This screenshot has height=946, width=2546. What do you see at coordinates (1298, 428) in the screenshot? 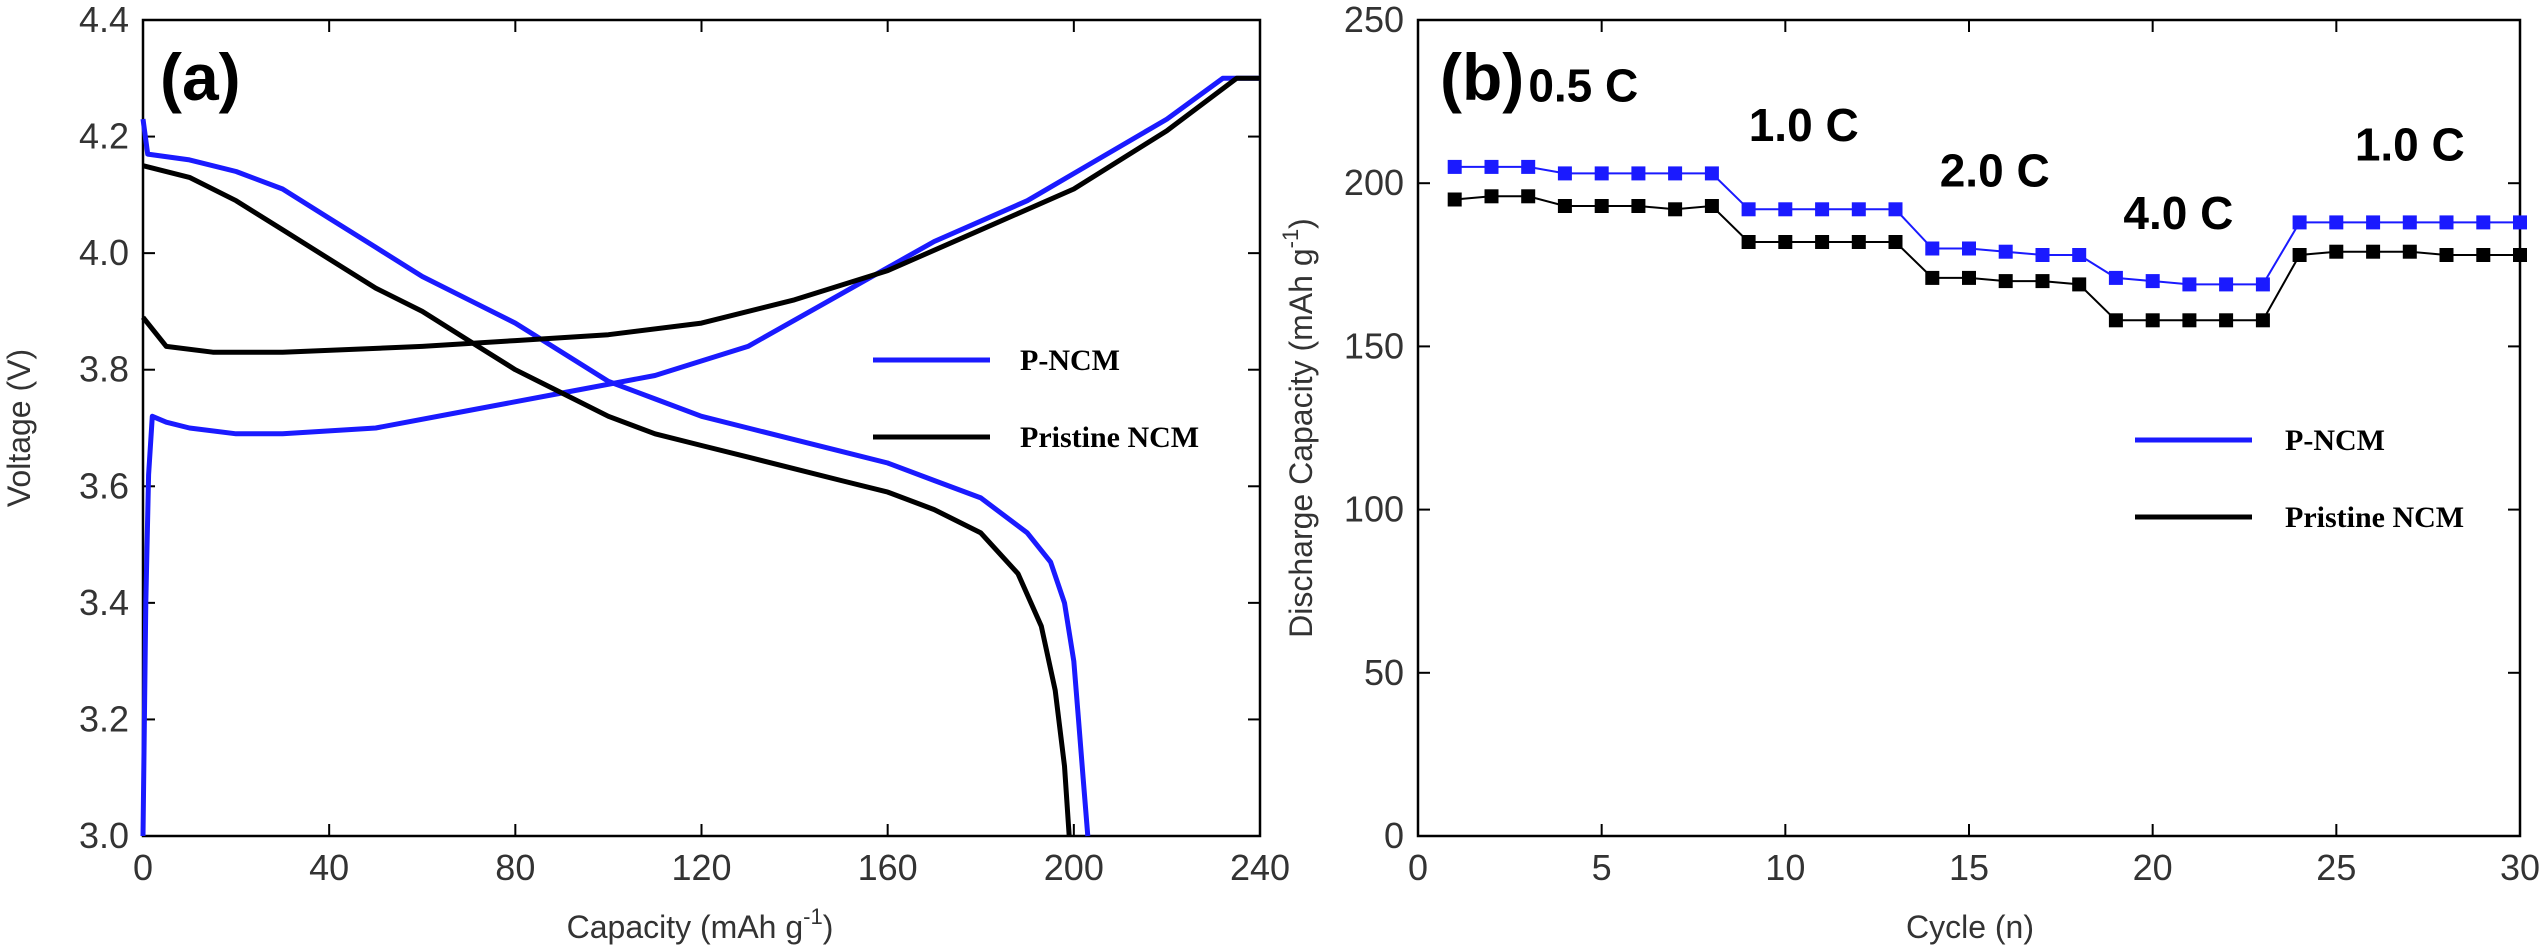
I see `panel-b-y-axis-title: Discharge Capacity (mAh g-1)` at bounding box center [1298, 428].